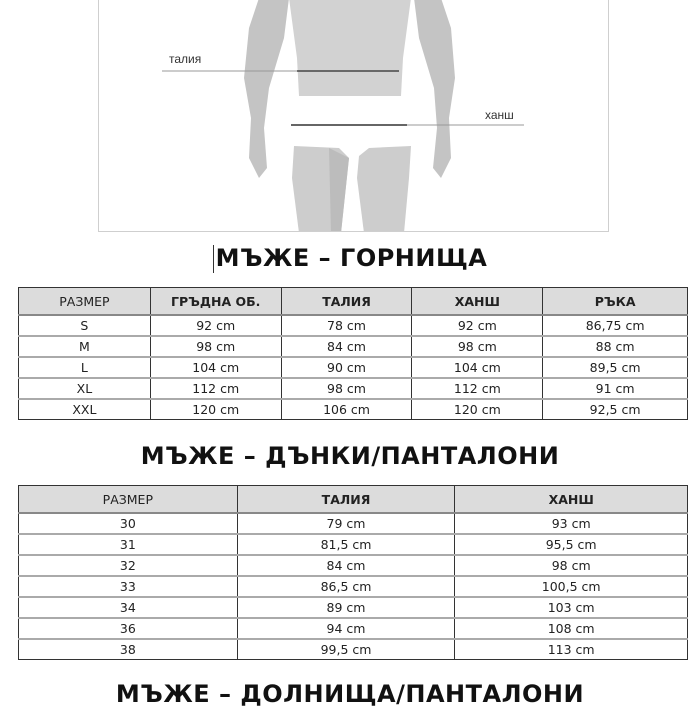  What do you see at coordinates (571, 523) in the screenshot?
I see `table-cell: 93 cm` at bounding box center [571, 523].